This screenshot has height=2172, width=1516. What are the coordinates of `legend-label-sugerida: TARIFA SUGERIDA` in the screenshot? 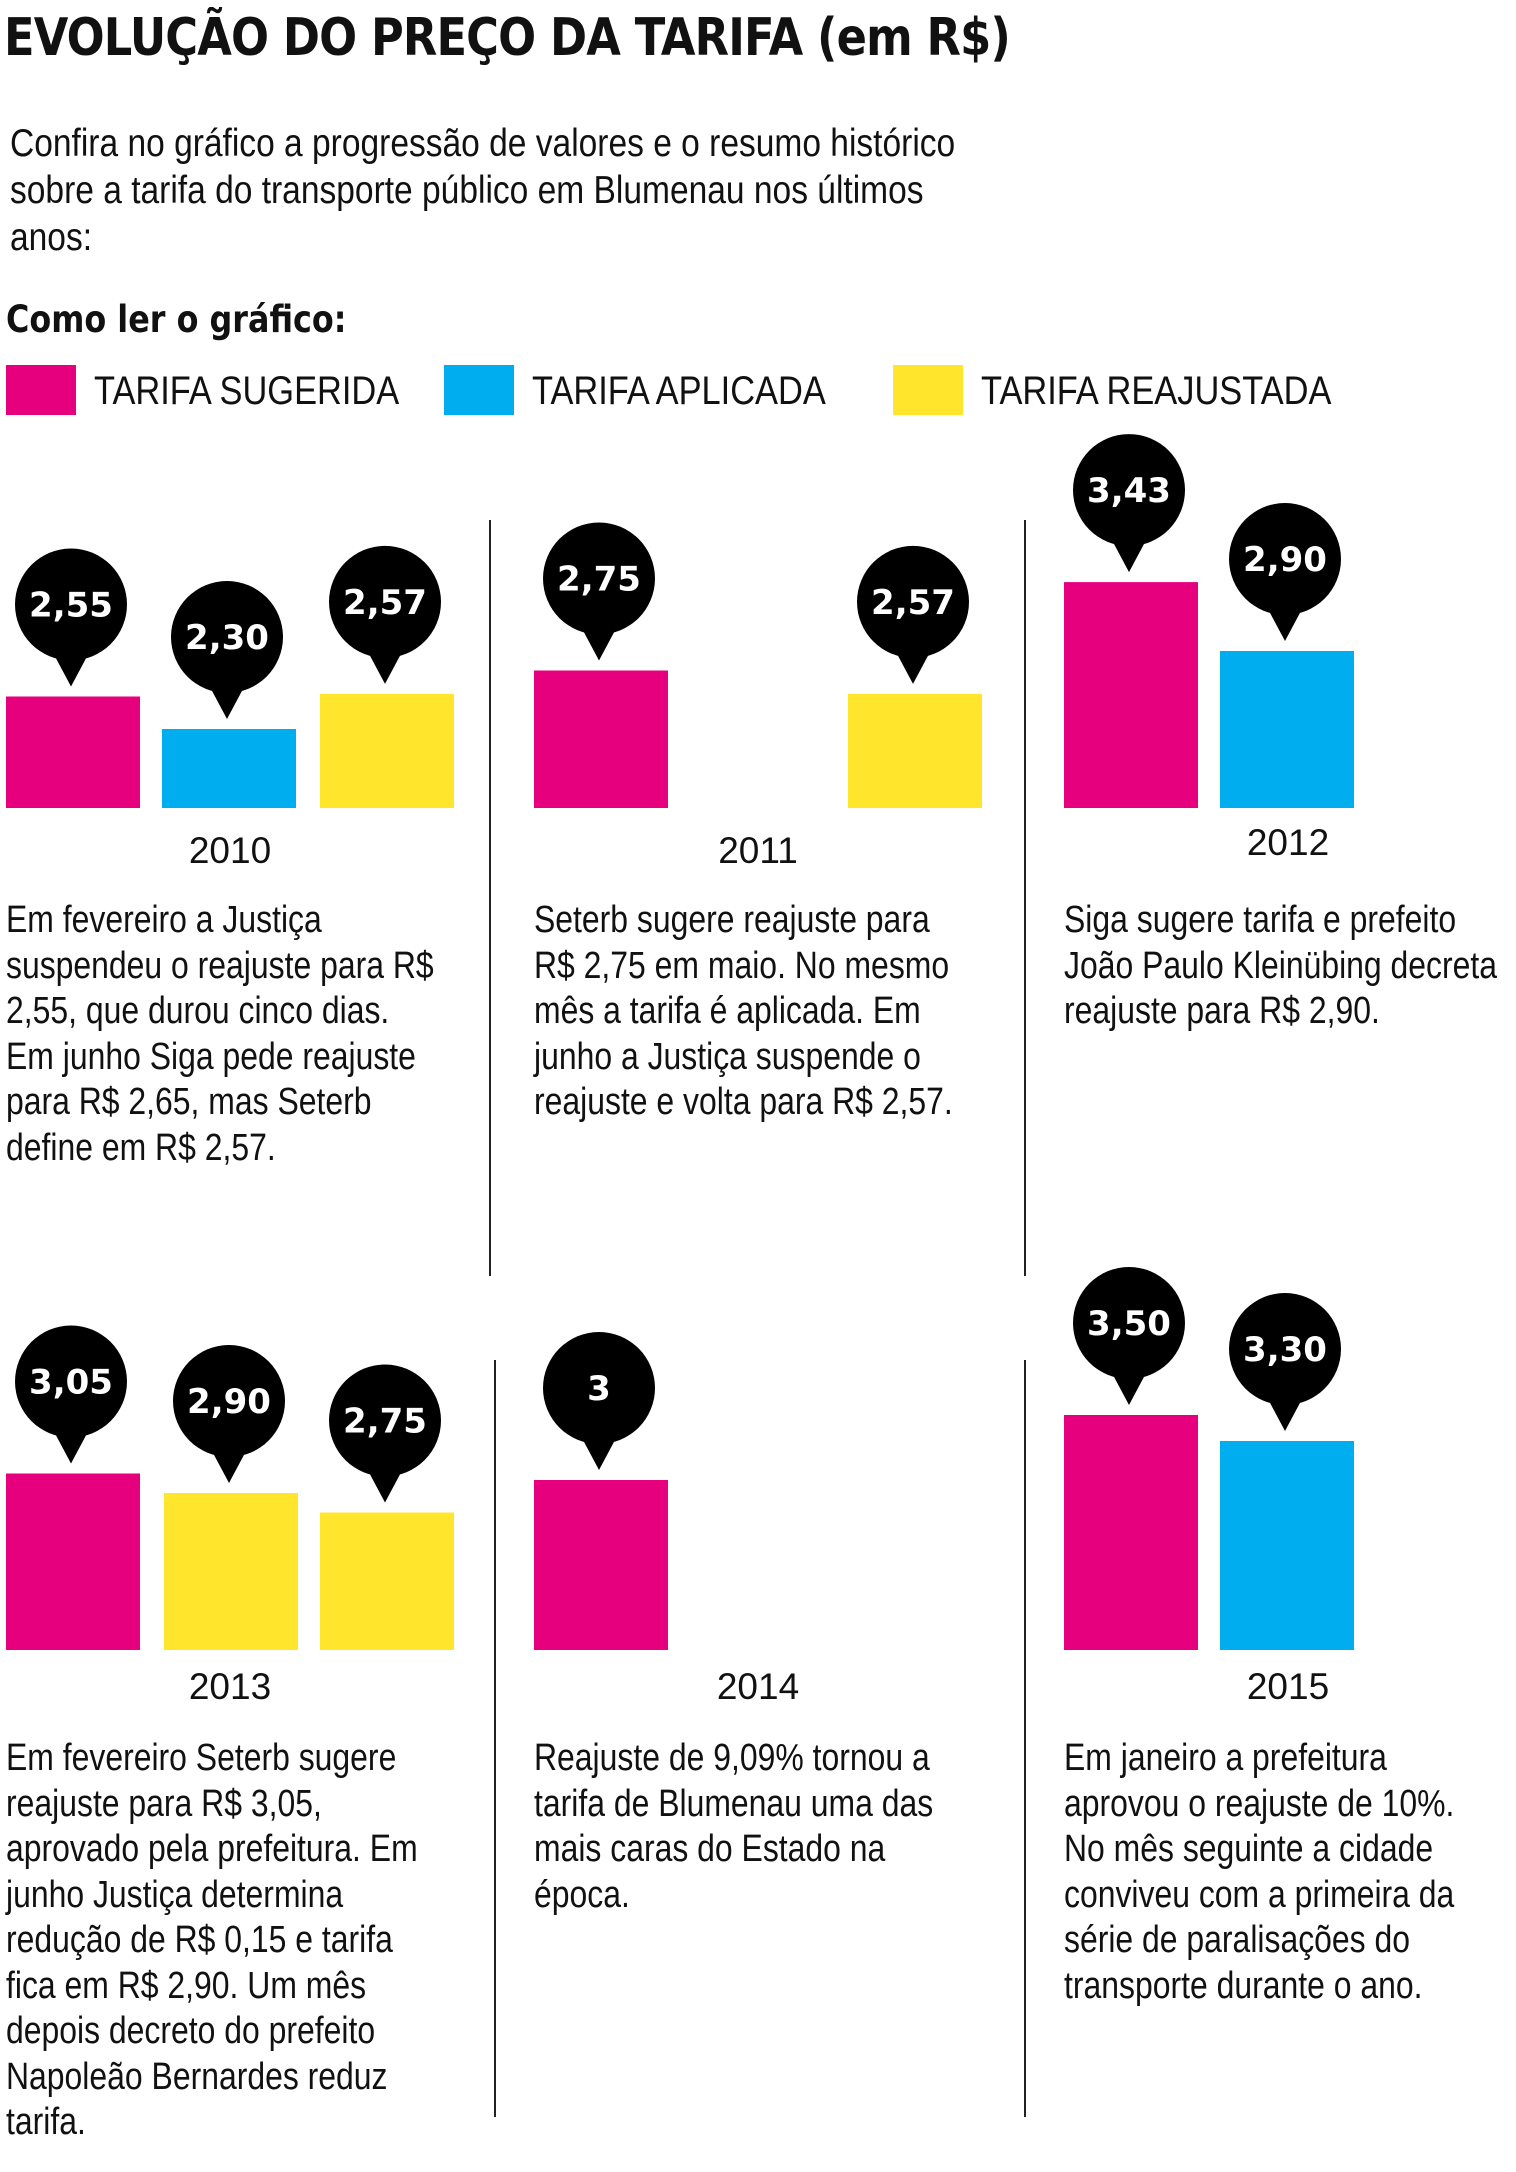 It's located at (247, 391).